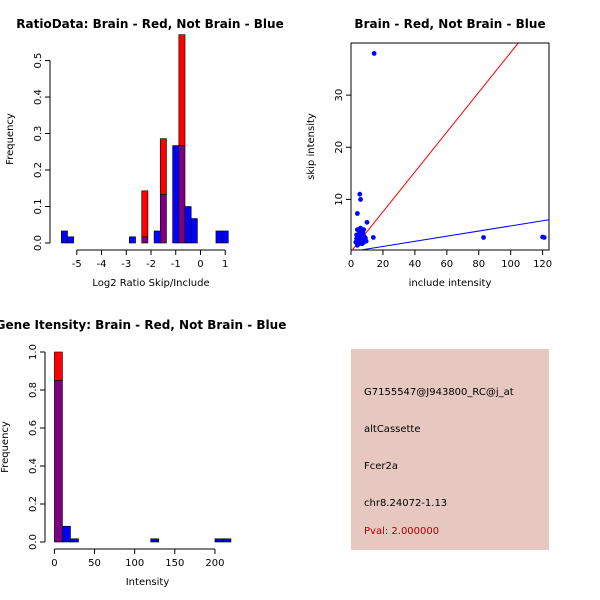 This screenshot has height=600, width=600. Describe the element at coordinates (77, 264) in the screenshot. I see `x-tick-label-0: -5` at that location.